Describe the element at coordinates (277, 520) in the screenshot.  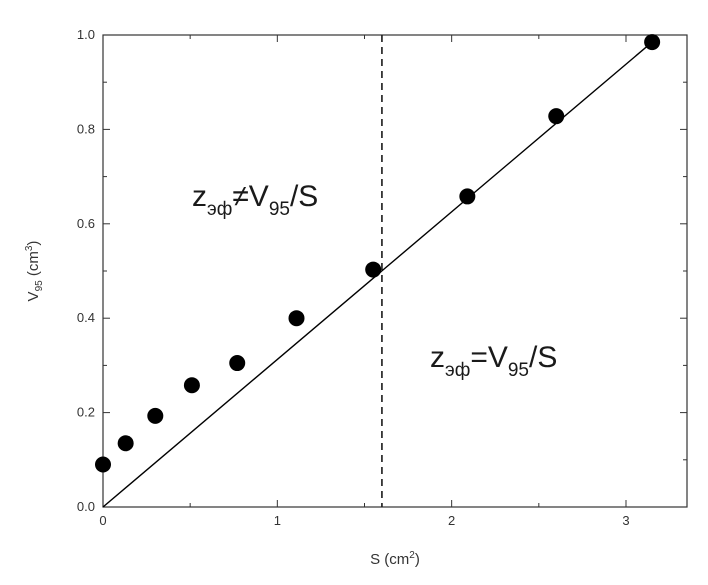
I see `x-tick-label: 1` at that location.